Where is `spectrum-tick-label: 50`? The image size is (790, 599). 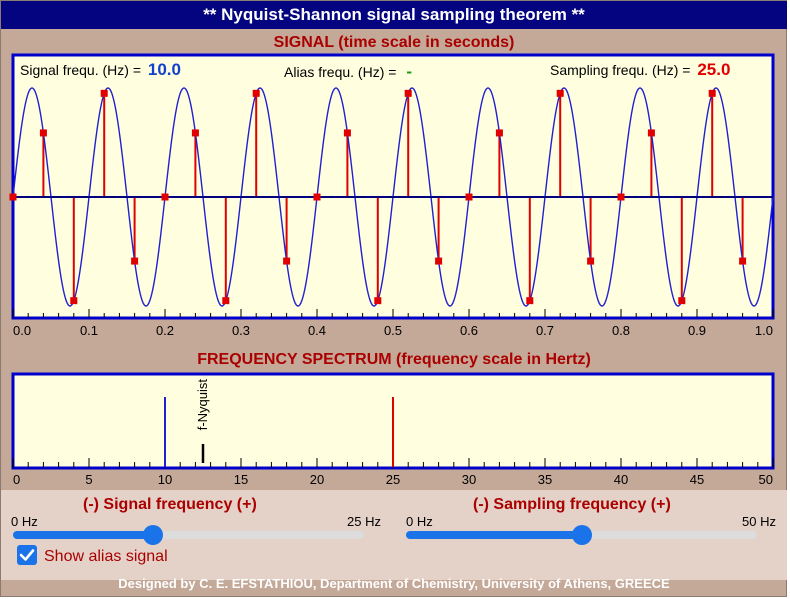 spectrum-tick-label: 50 is located at coordinates (766, 479).